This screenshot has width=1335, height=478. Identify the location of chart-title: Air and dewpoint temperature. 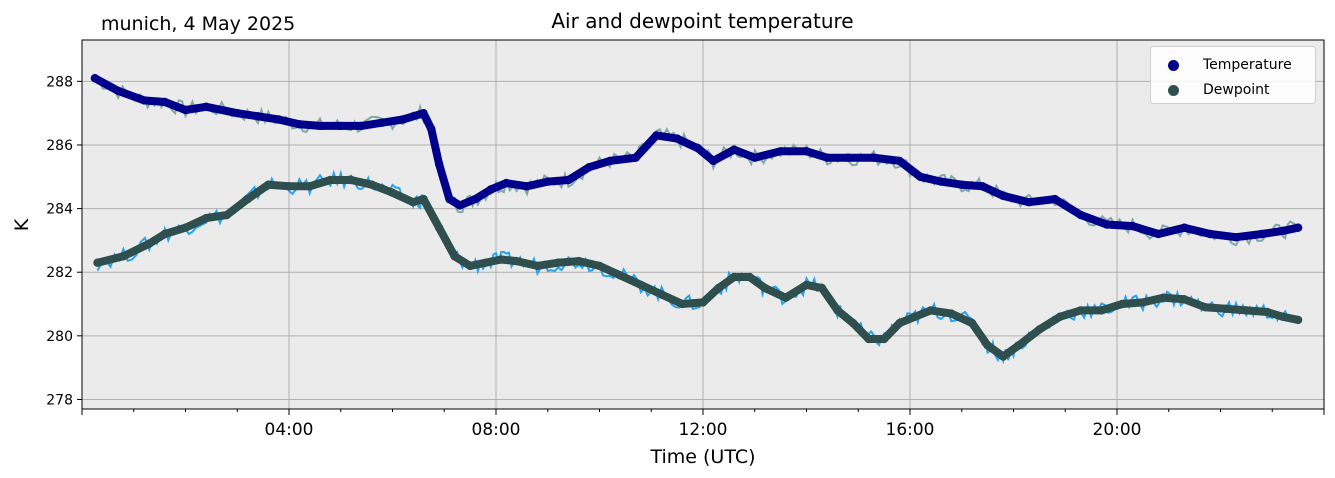
(702, 21).